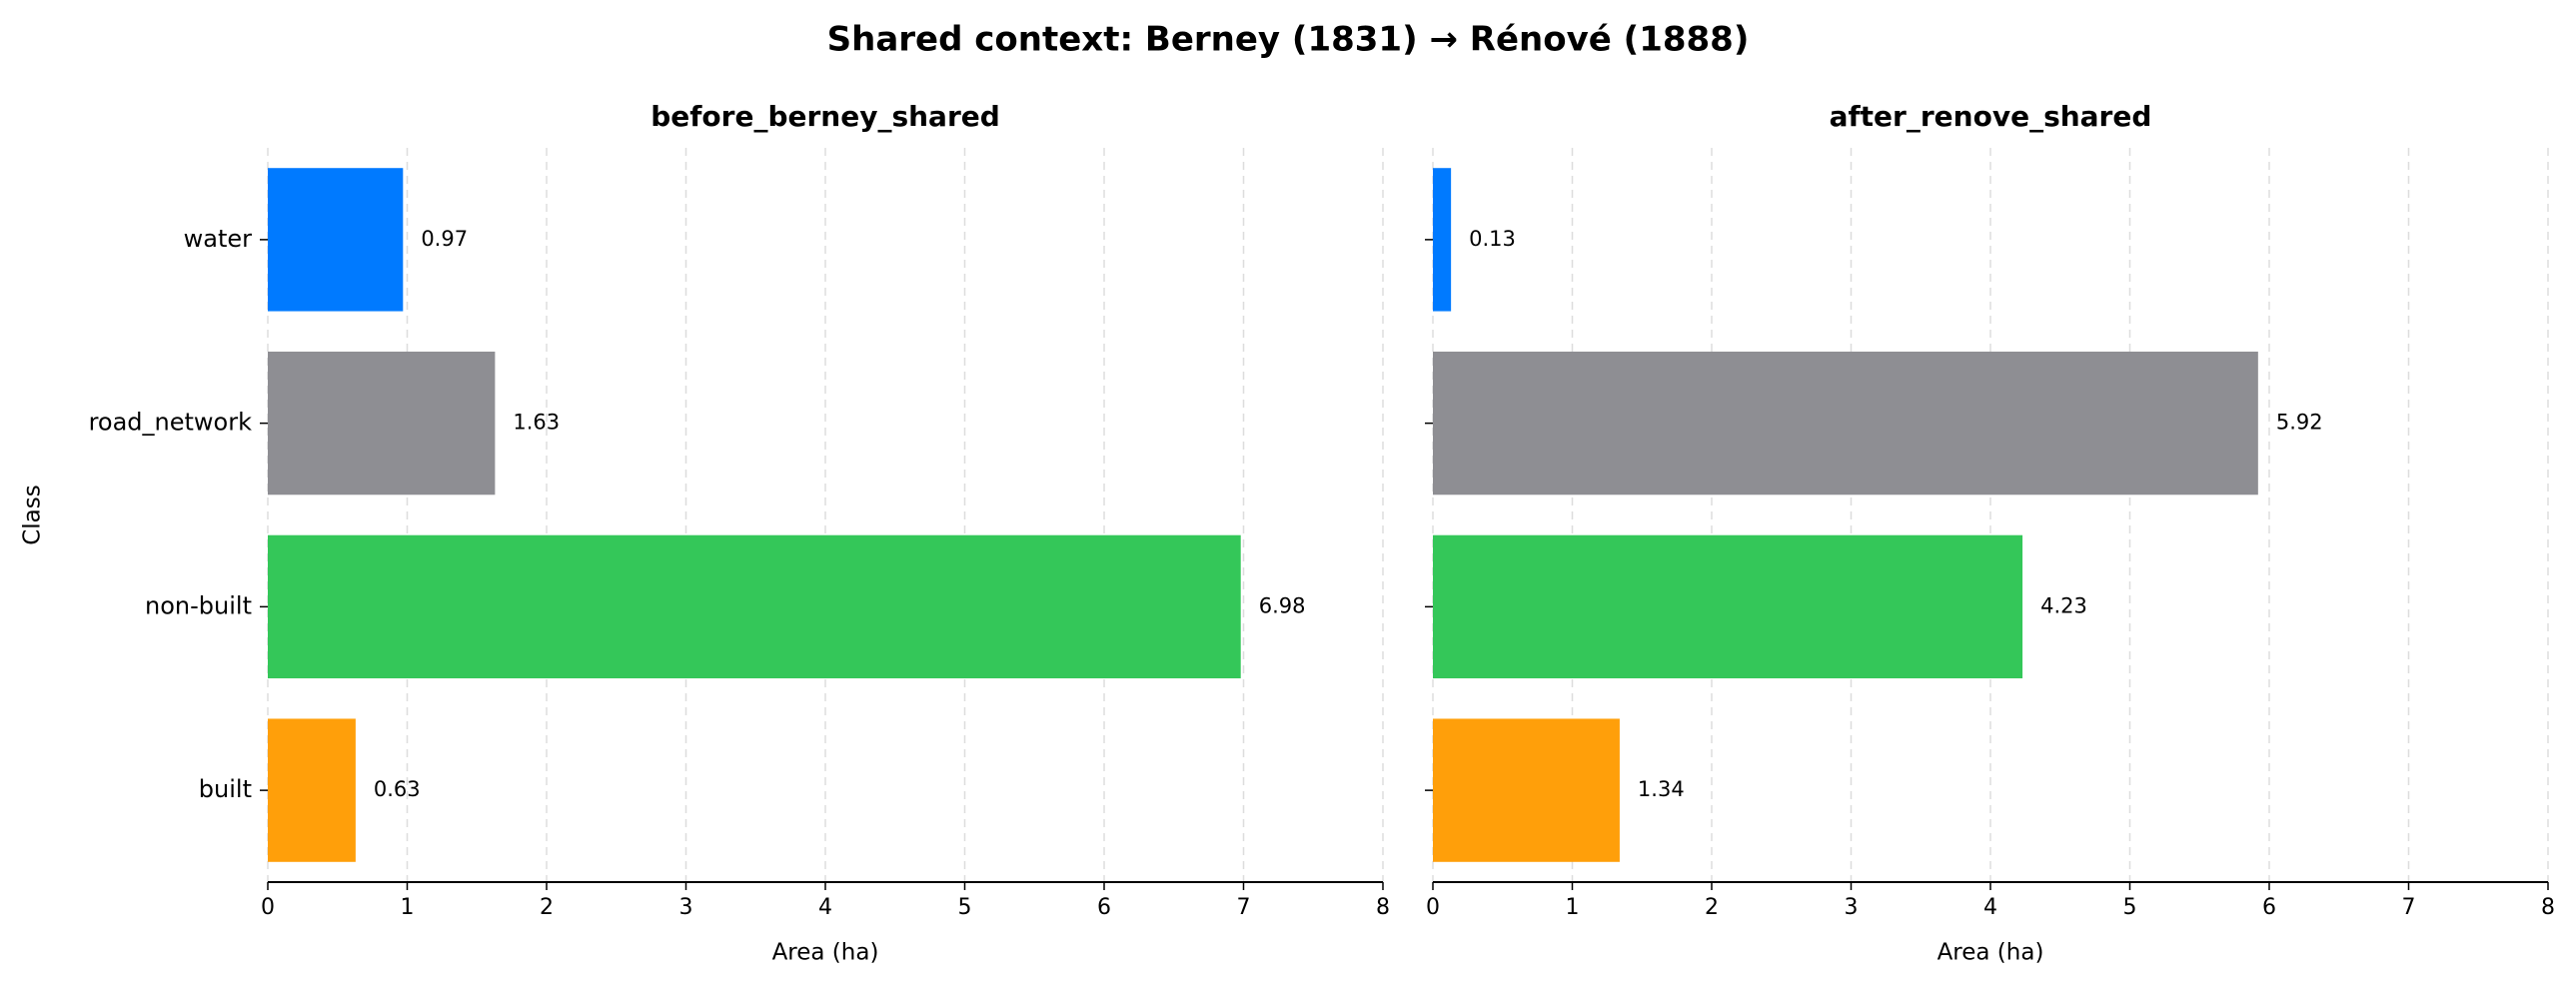 The height and width of the screenshot is (989, 2576). I want to click on value-label: 1.63, so click(536, 423).